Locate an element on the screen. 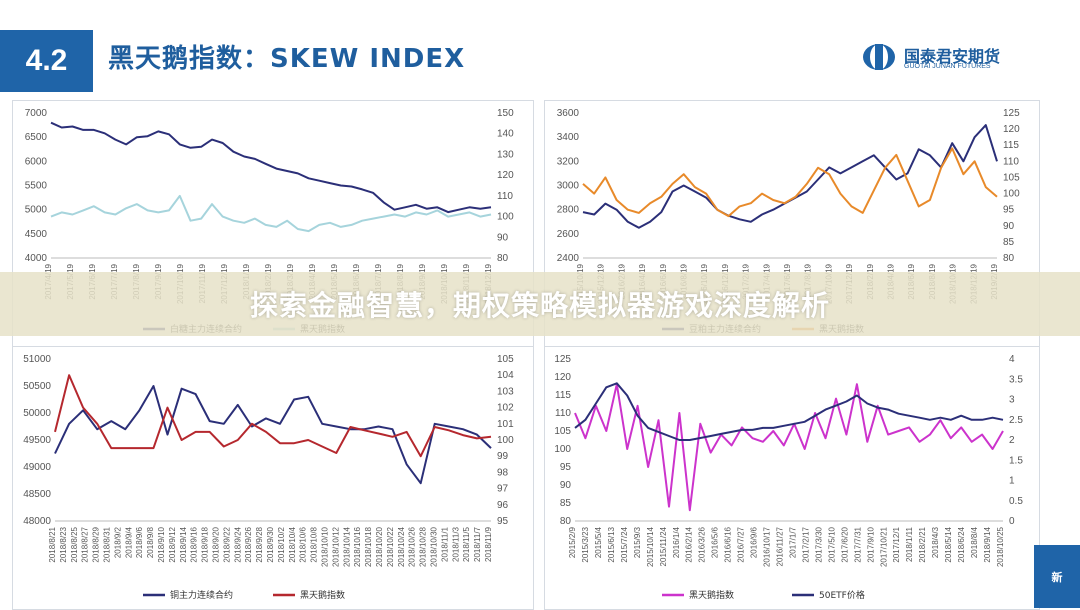 Image resolution: width=1080 pixels, height=610 pixels. x-tick-label: 2017/6/20 is located at coordinates (844, 544).